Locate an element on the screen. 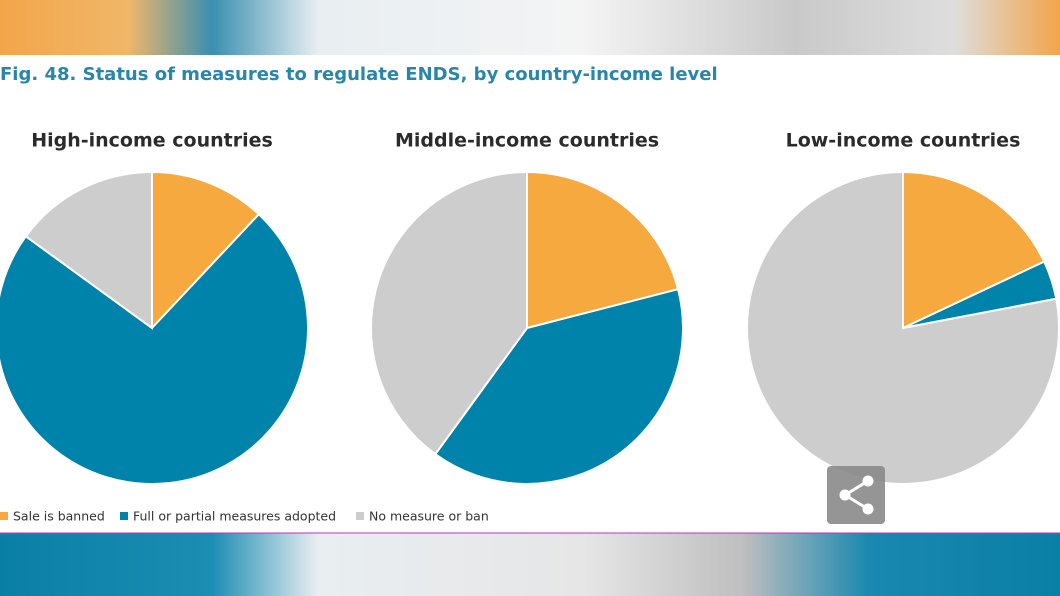  top-decor-band is located at coordinates (530, 27).